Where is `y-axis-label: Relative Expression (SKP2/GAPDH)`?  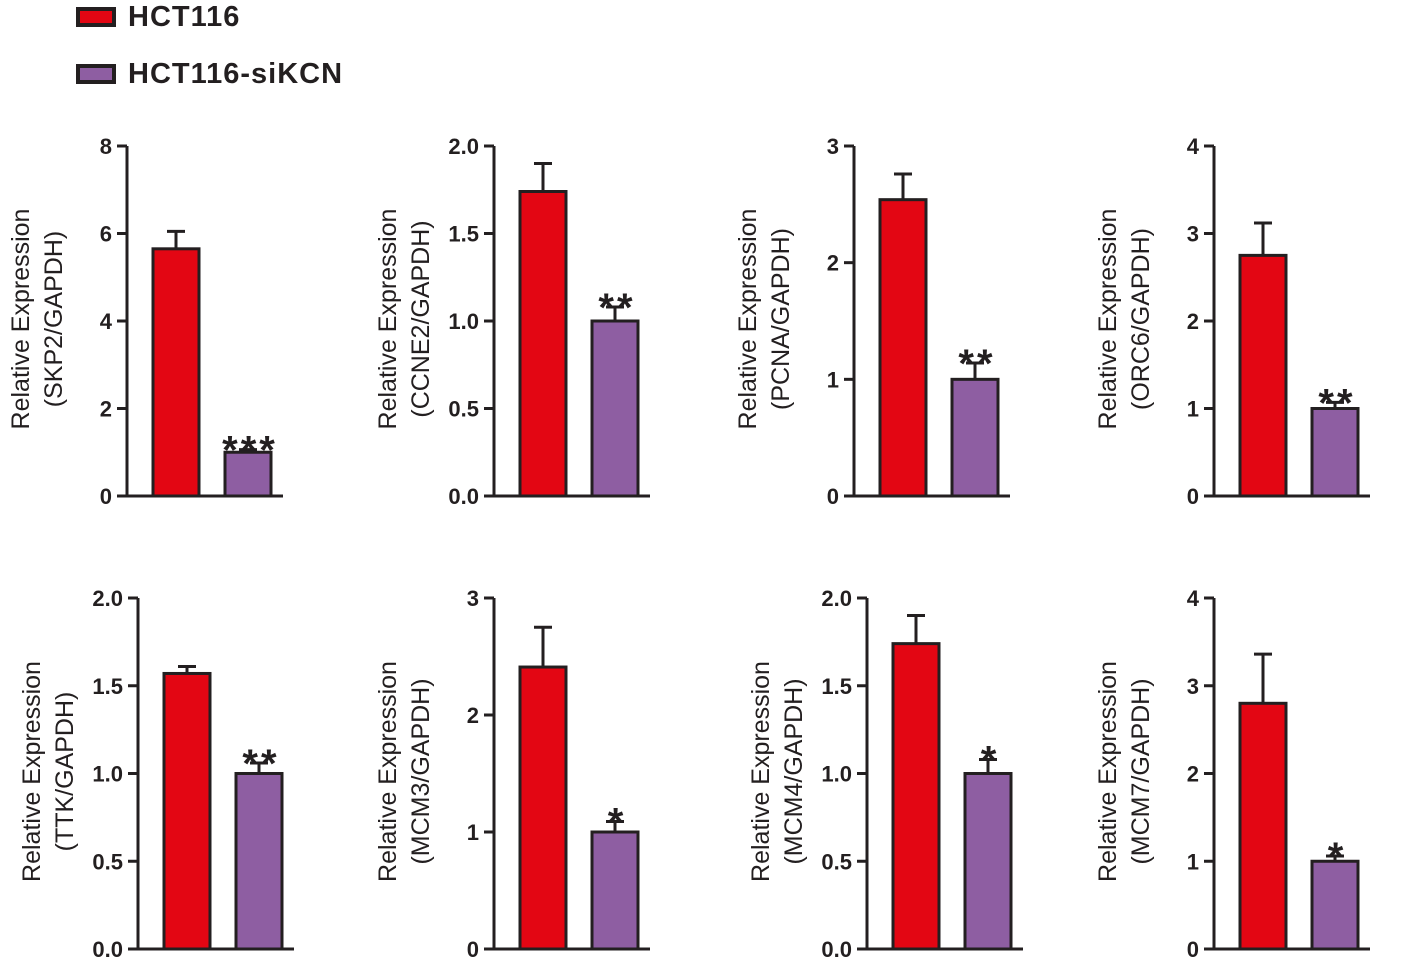 y-axis-label: Relative Expression (SKP2/GAPDH) is located at coordinates (37, 319).